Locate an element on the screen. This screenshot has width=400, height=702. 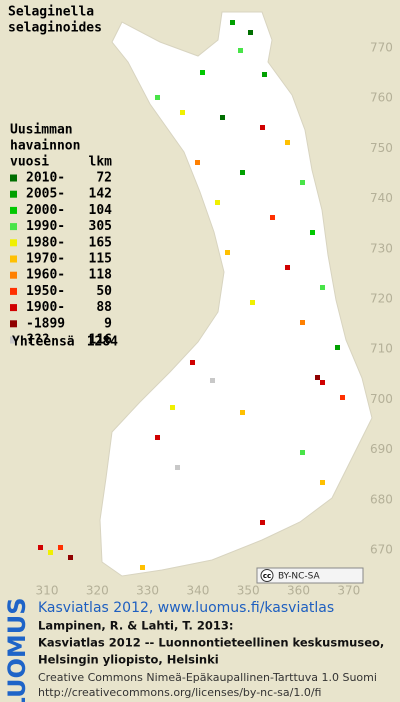
luomus-logo: LUOMUS is located at coordinates (17, 650).